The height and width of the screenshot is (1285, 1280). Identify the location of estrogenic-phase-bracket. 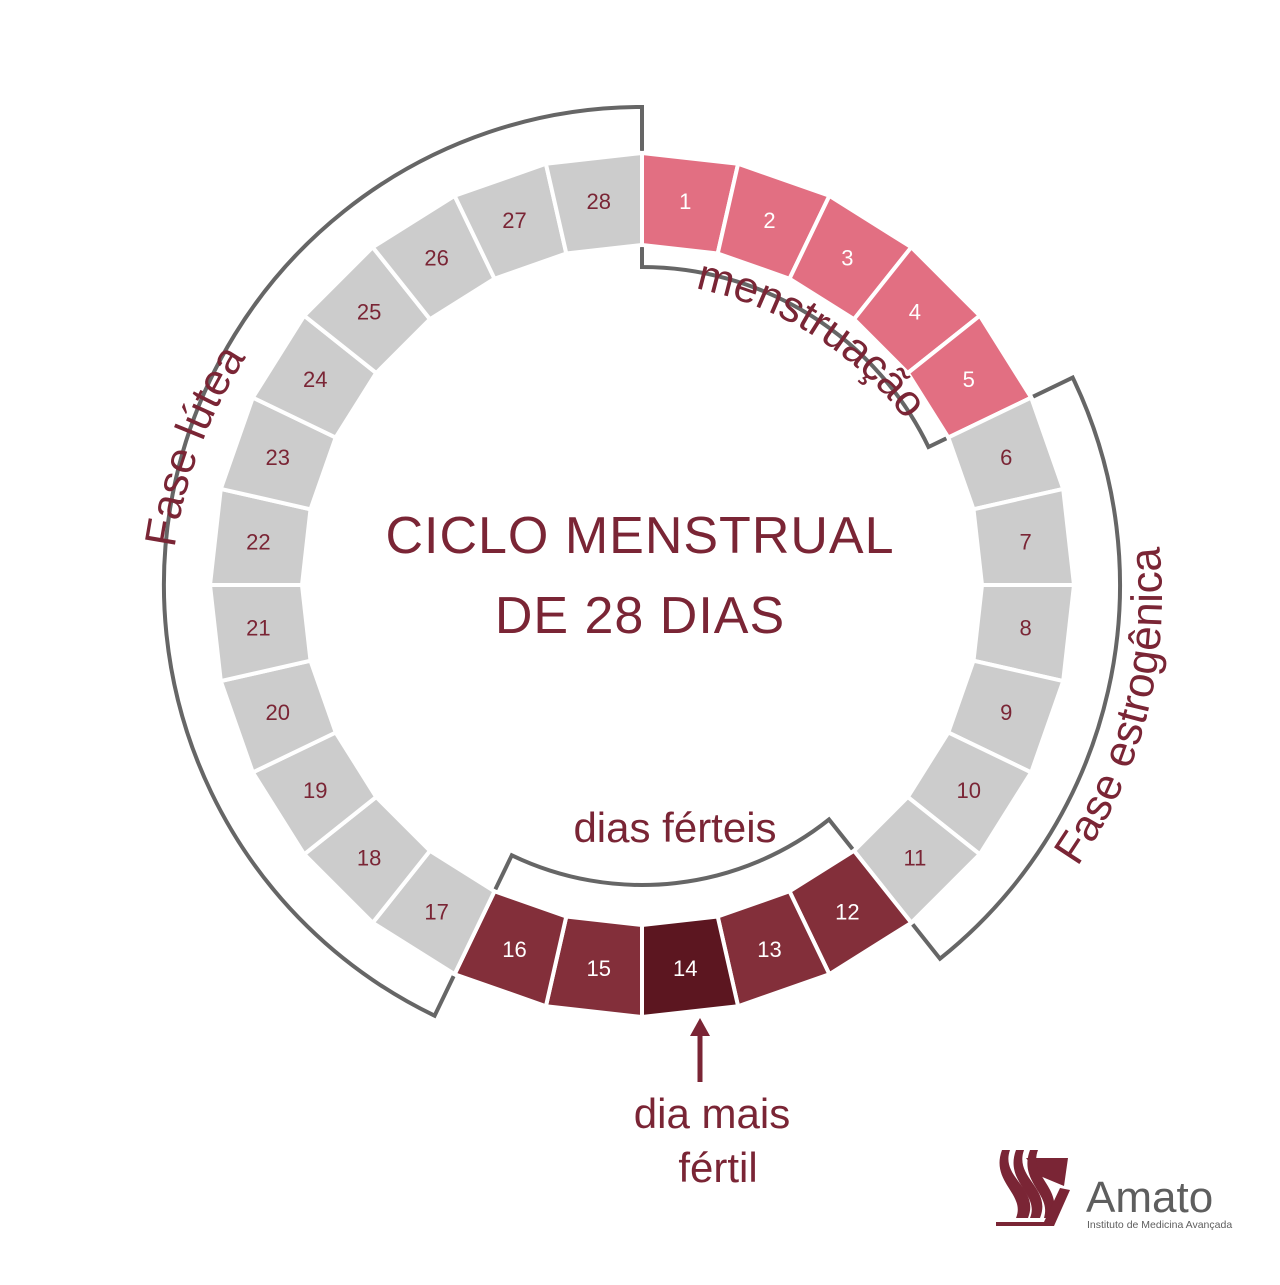
(1017, 668).